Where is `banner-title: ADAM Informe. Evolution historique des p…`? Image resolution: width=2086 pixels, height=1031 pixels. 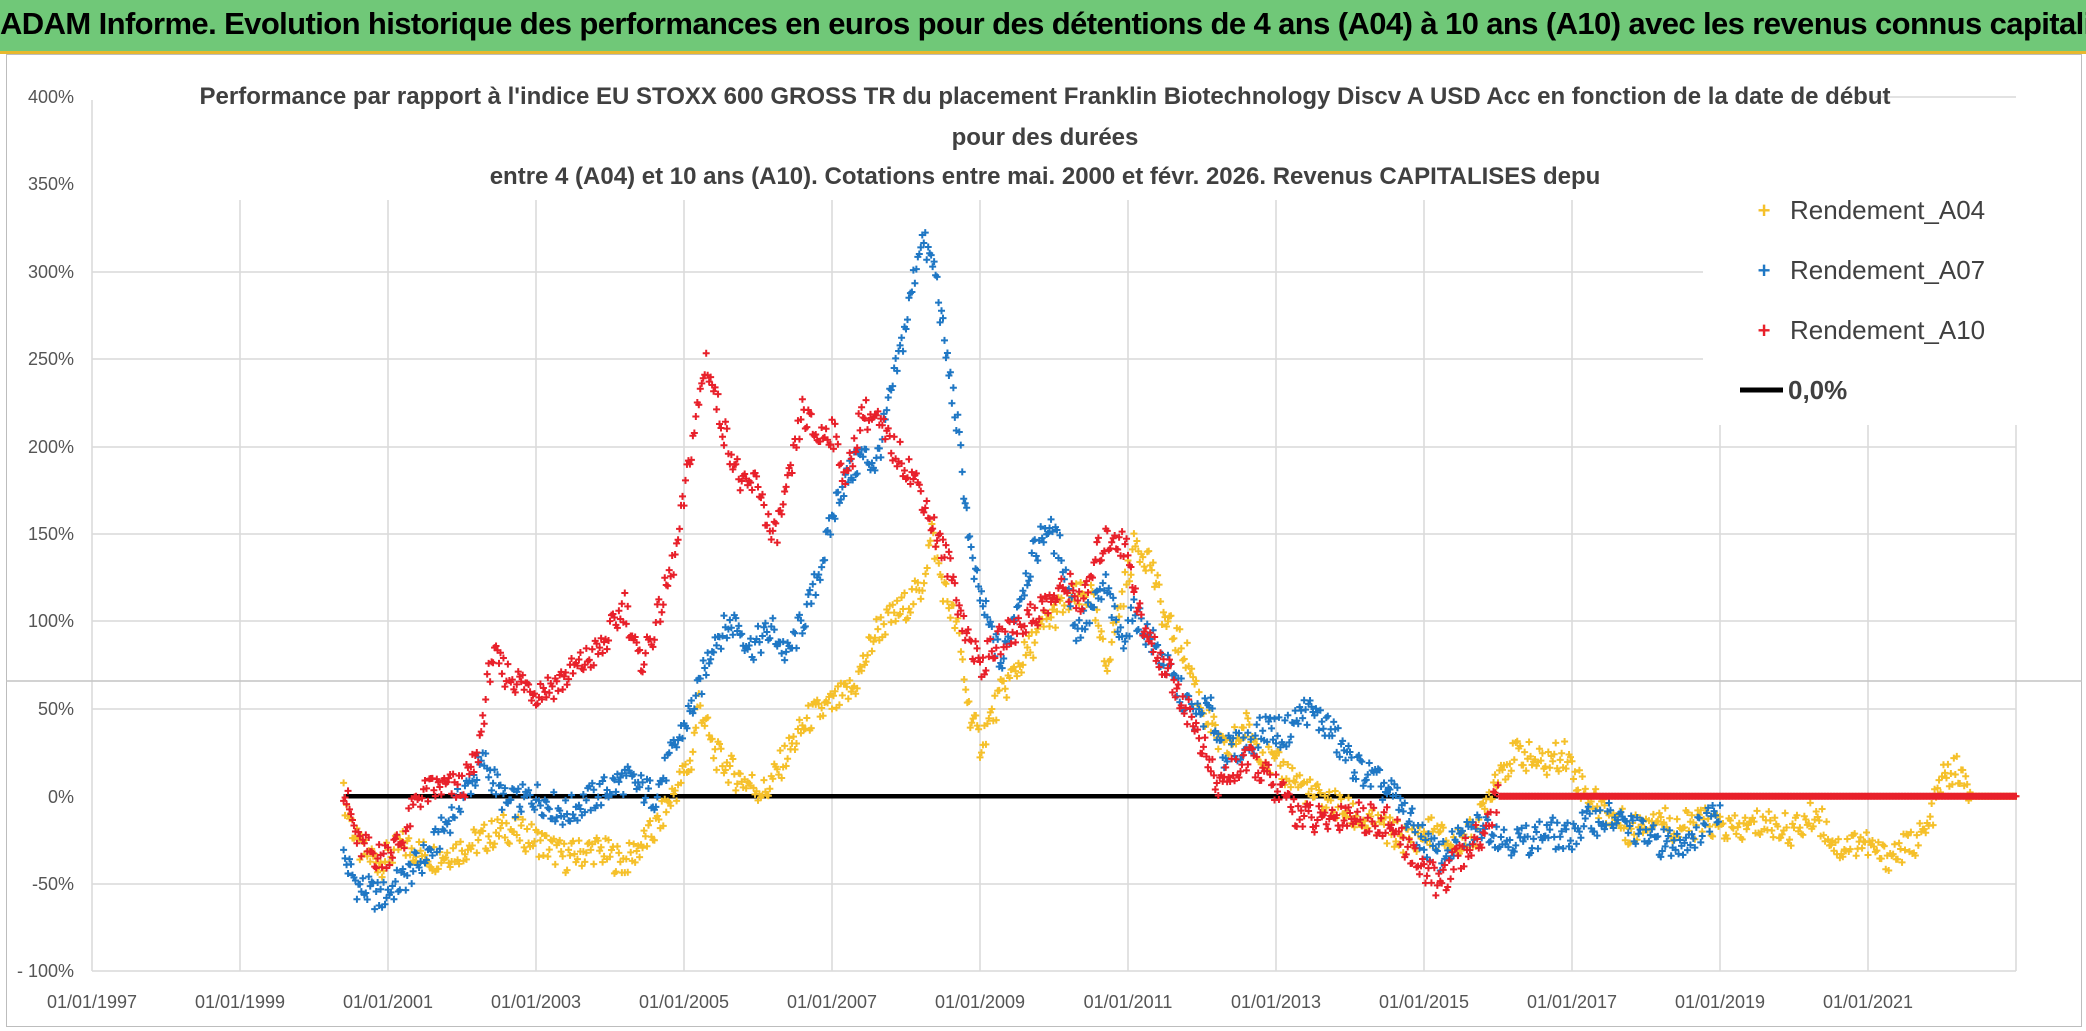 banner-title: ADAM Informe. Evolution historique des p… is located at coordinates (1043, 23).